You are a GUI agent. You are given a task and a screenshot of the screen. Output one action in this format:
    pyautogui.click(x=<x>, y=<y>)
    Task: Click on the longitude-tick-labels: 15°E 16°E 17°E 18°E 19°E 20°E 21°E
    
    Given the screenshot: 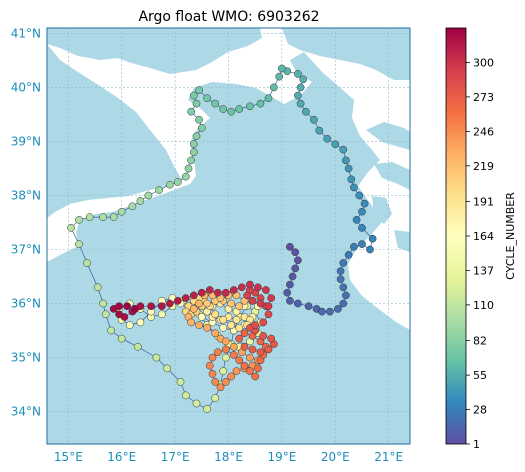 What is the action you would take?
    pyautogui.click(x=228, y=457)
    